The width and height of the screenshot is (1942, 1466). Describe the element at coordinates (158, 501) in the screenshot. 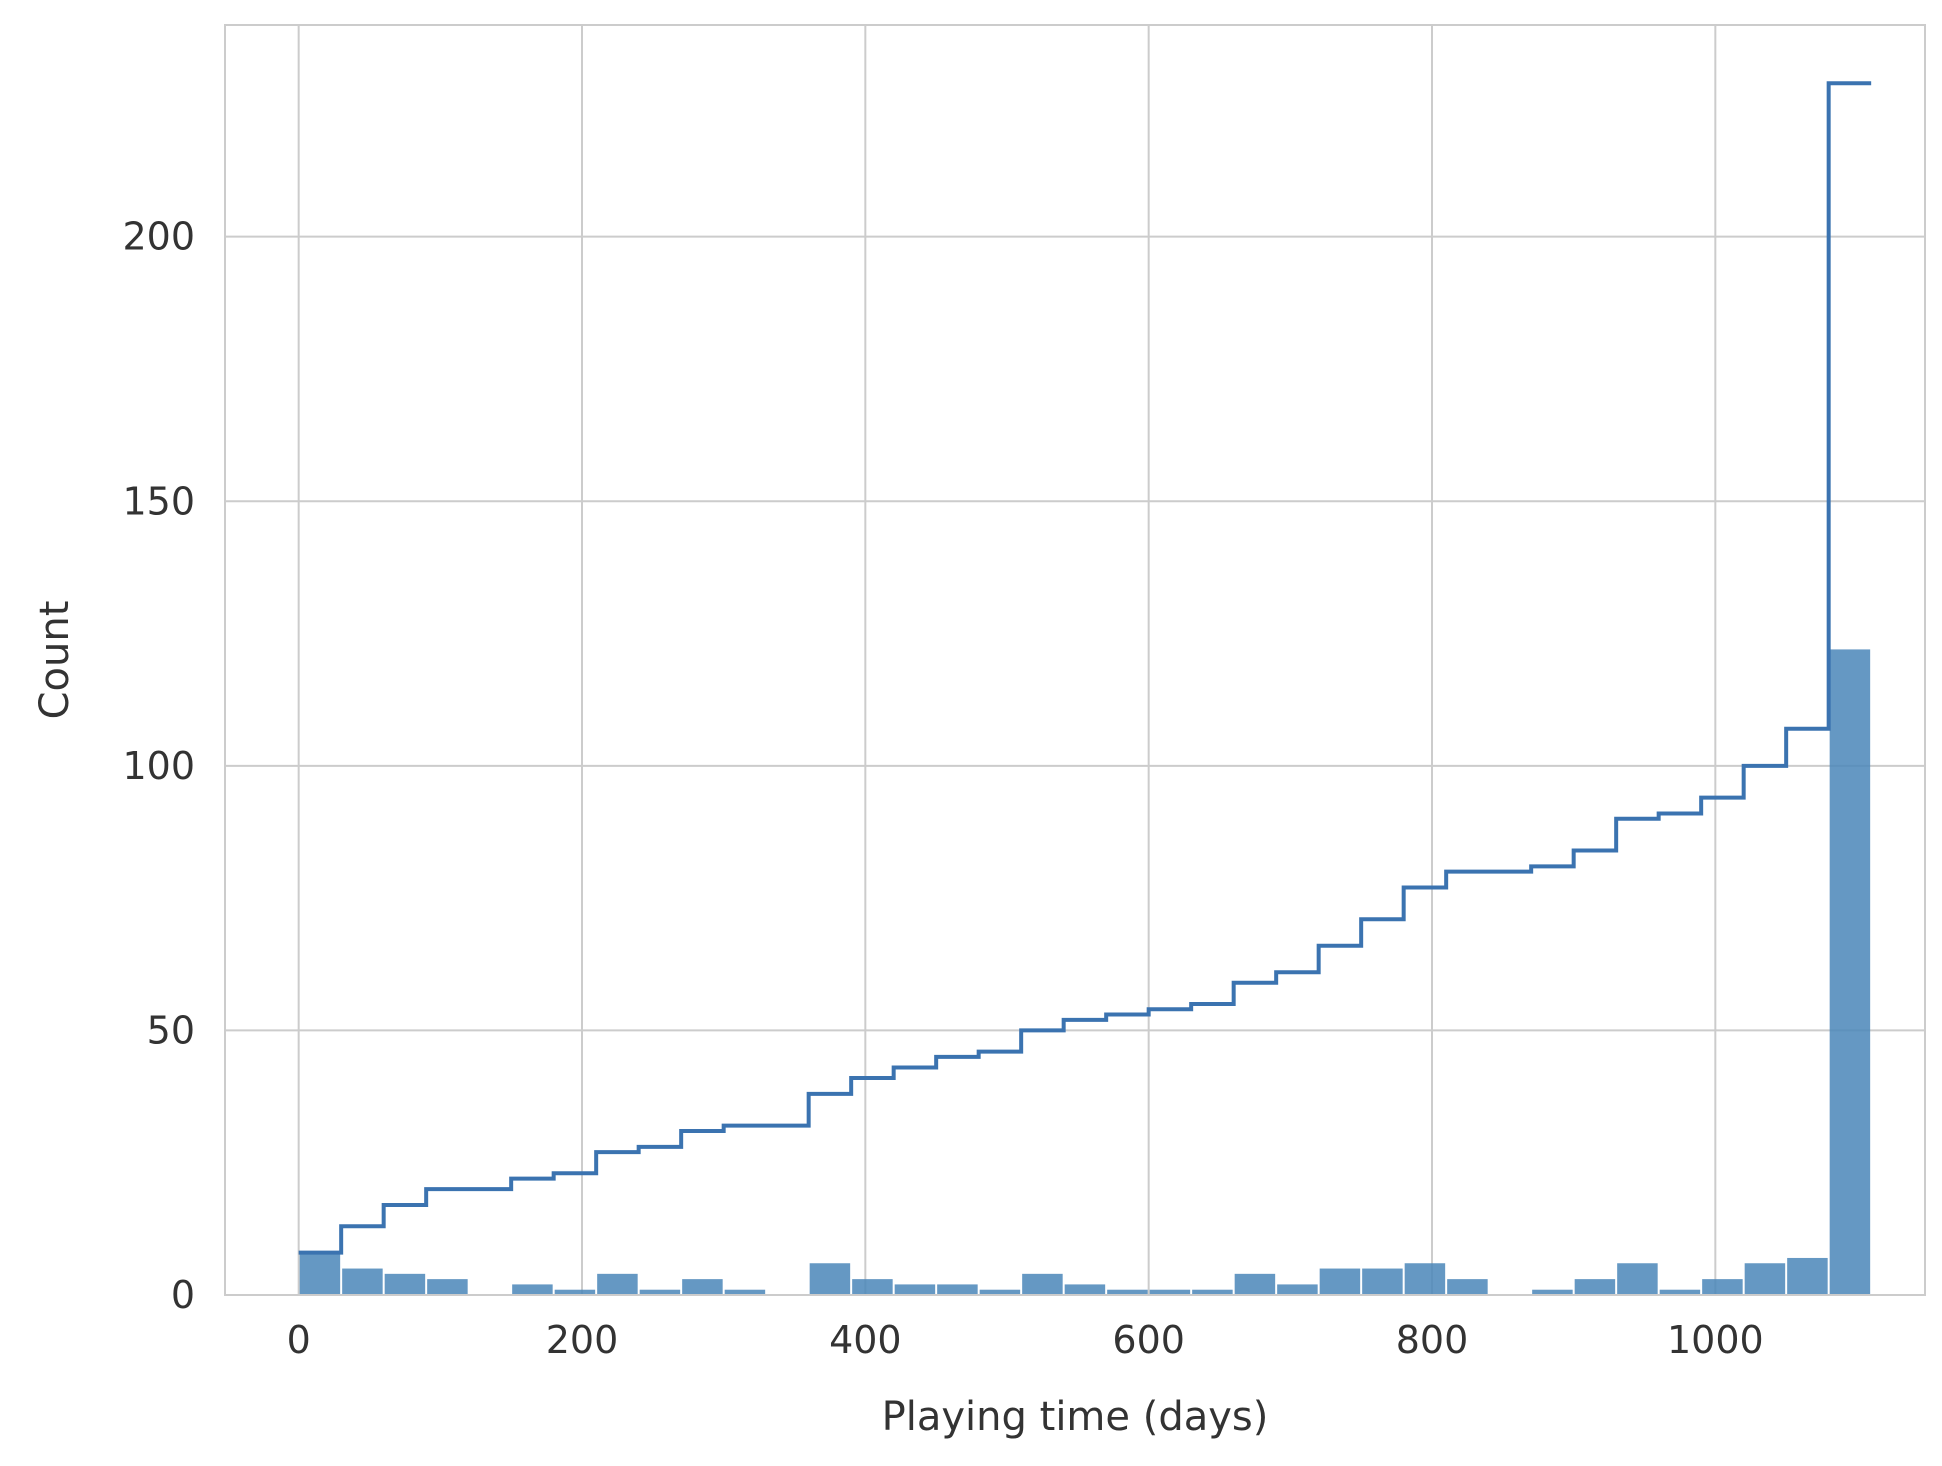

I see `y-tick-label: 150` at that location.